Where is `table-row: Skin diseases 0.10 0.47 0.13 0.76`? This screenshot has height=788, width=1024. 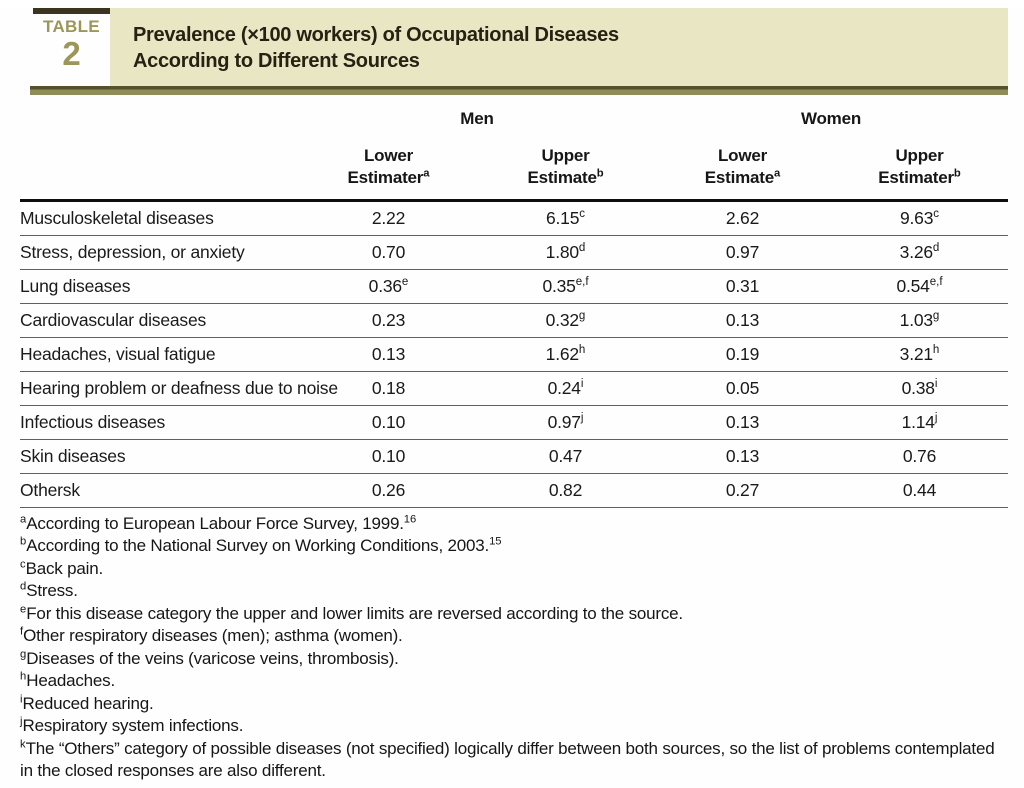
table-row: Skin diseases 0.10 0.47 0.13 0.76 is located at coordinates (514, 457).